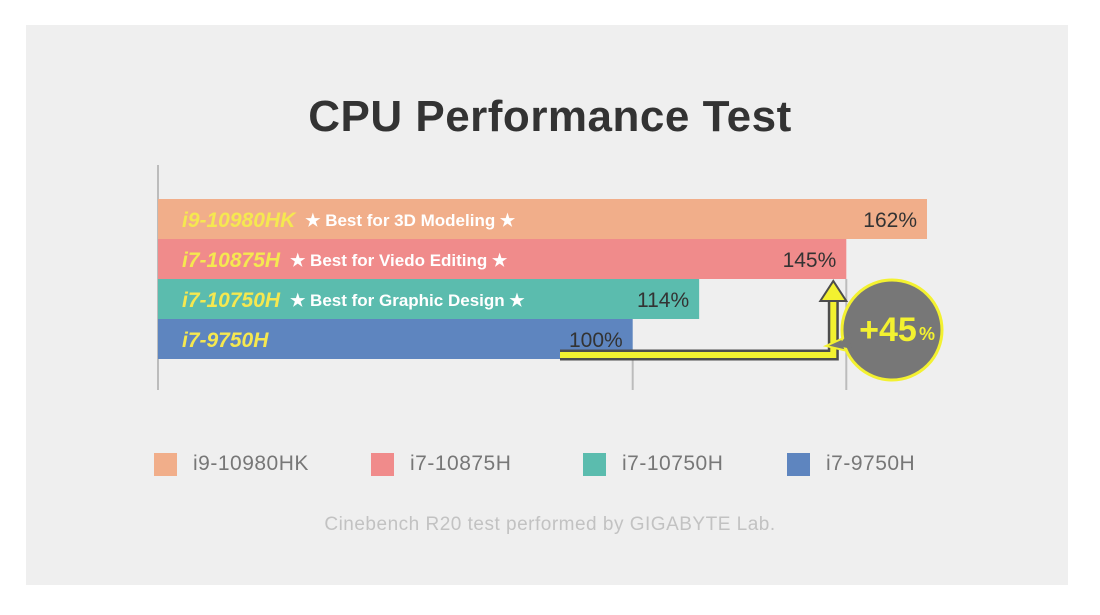 The height and width of the screenshot is (615, 1100). I want to click on highlight-arrow-shaft, so click(698, 328).